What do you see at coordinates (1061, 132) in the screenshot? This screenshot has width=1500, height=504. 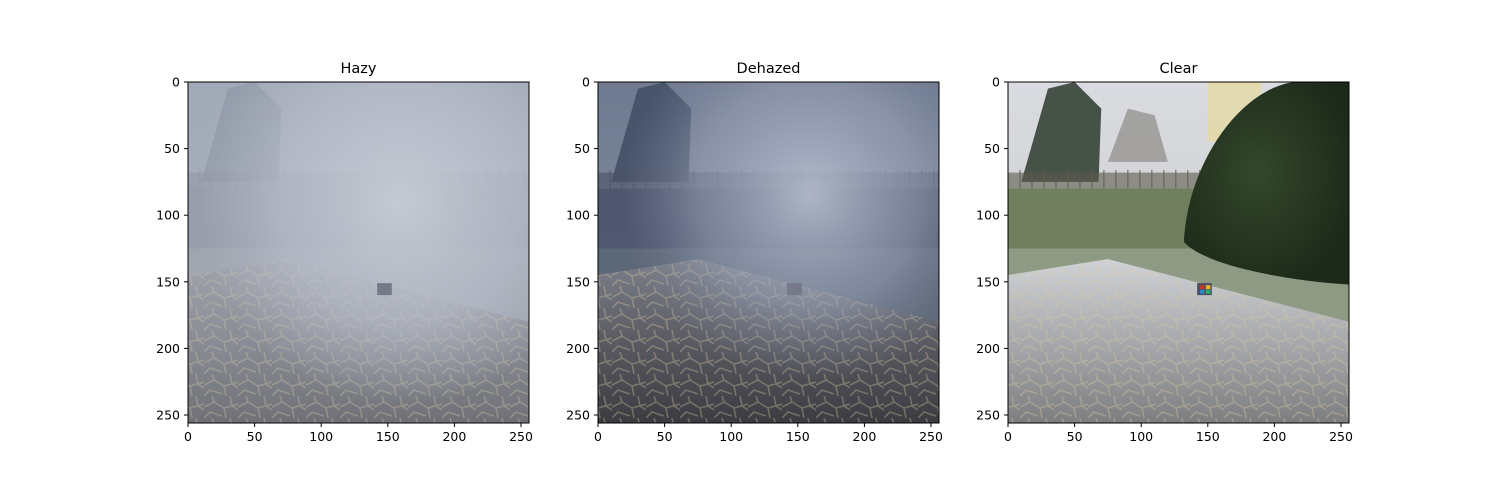 I see `tree-left` at bounding box center [1061, 132].